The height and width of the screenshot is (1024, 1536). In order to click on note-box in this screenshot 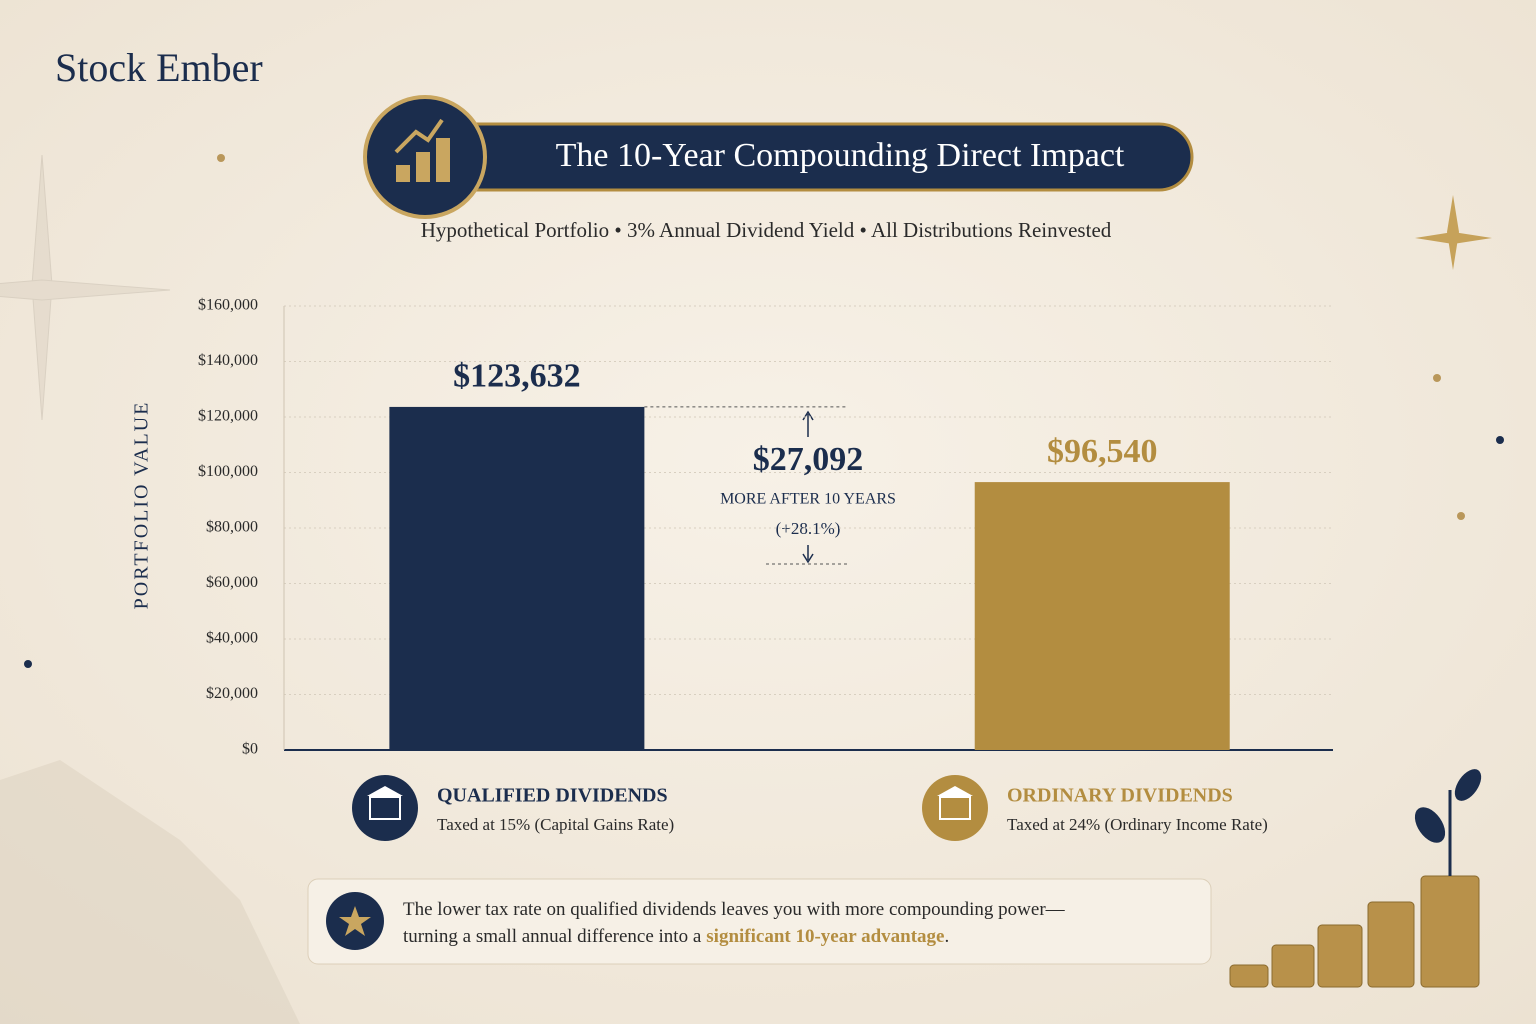, I will do `click(759, 921)`.